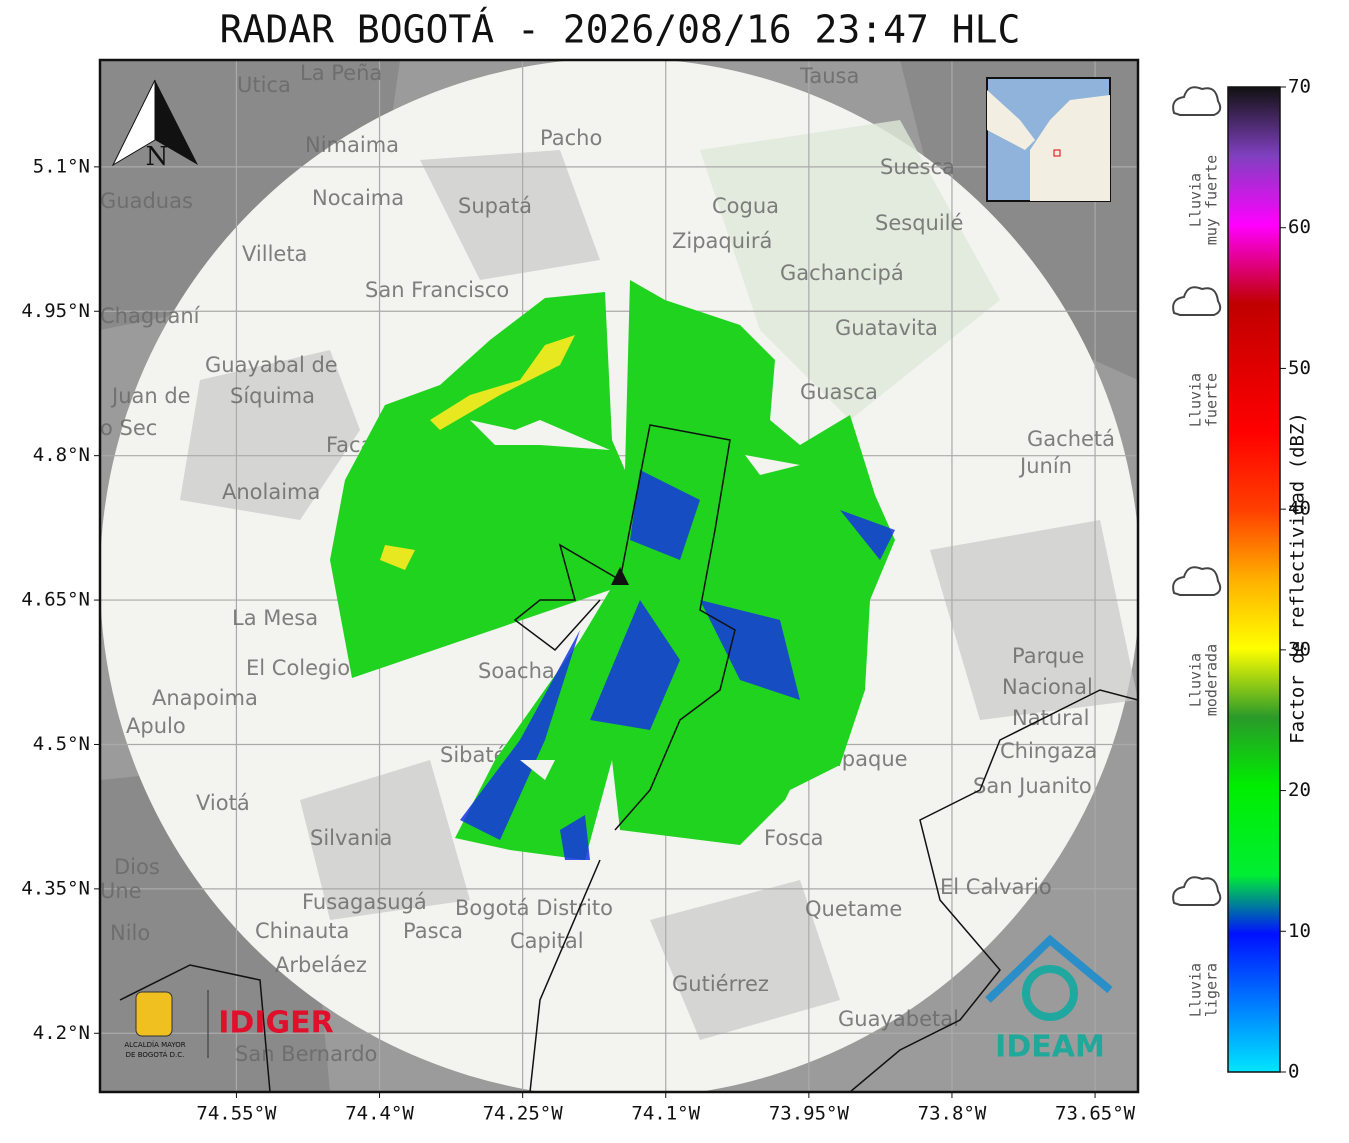  What do you see at coordinates (121, 891) in the screenshot?
I see `place-label: Une` at bounding box center [121, 891].